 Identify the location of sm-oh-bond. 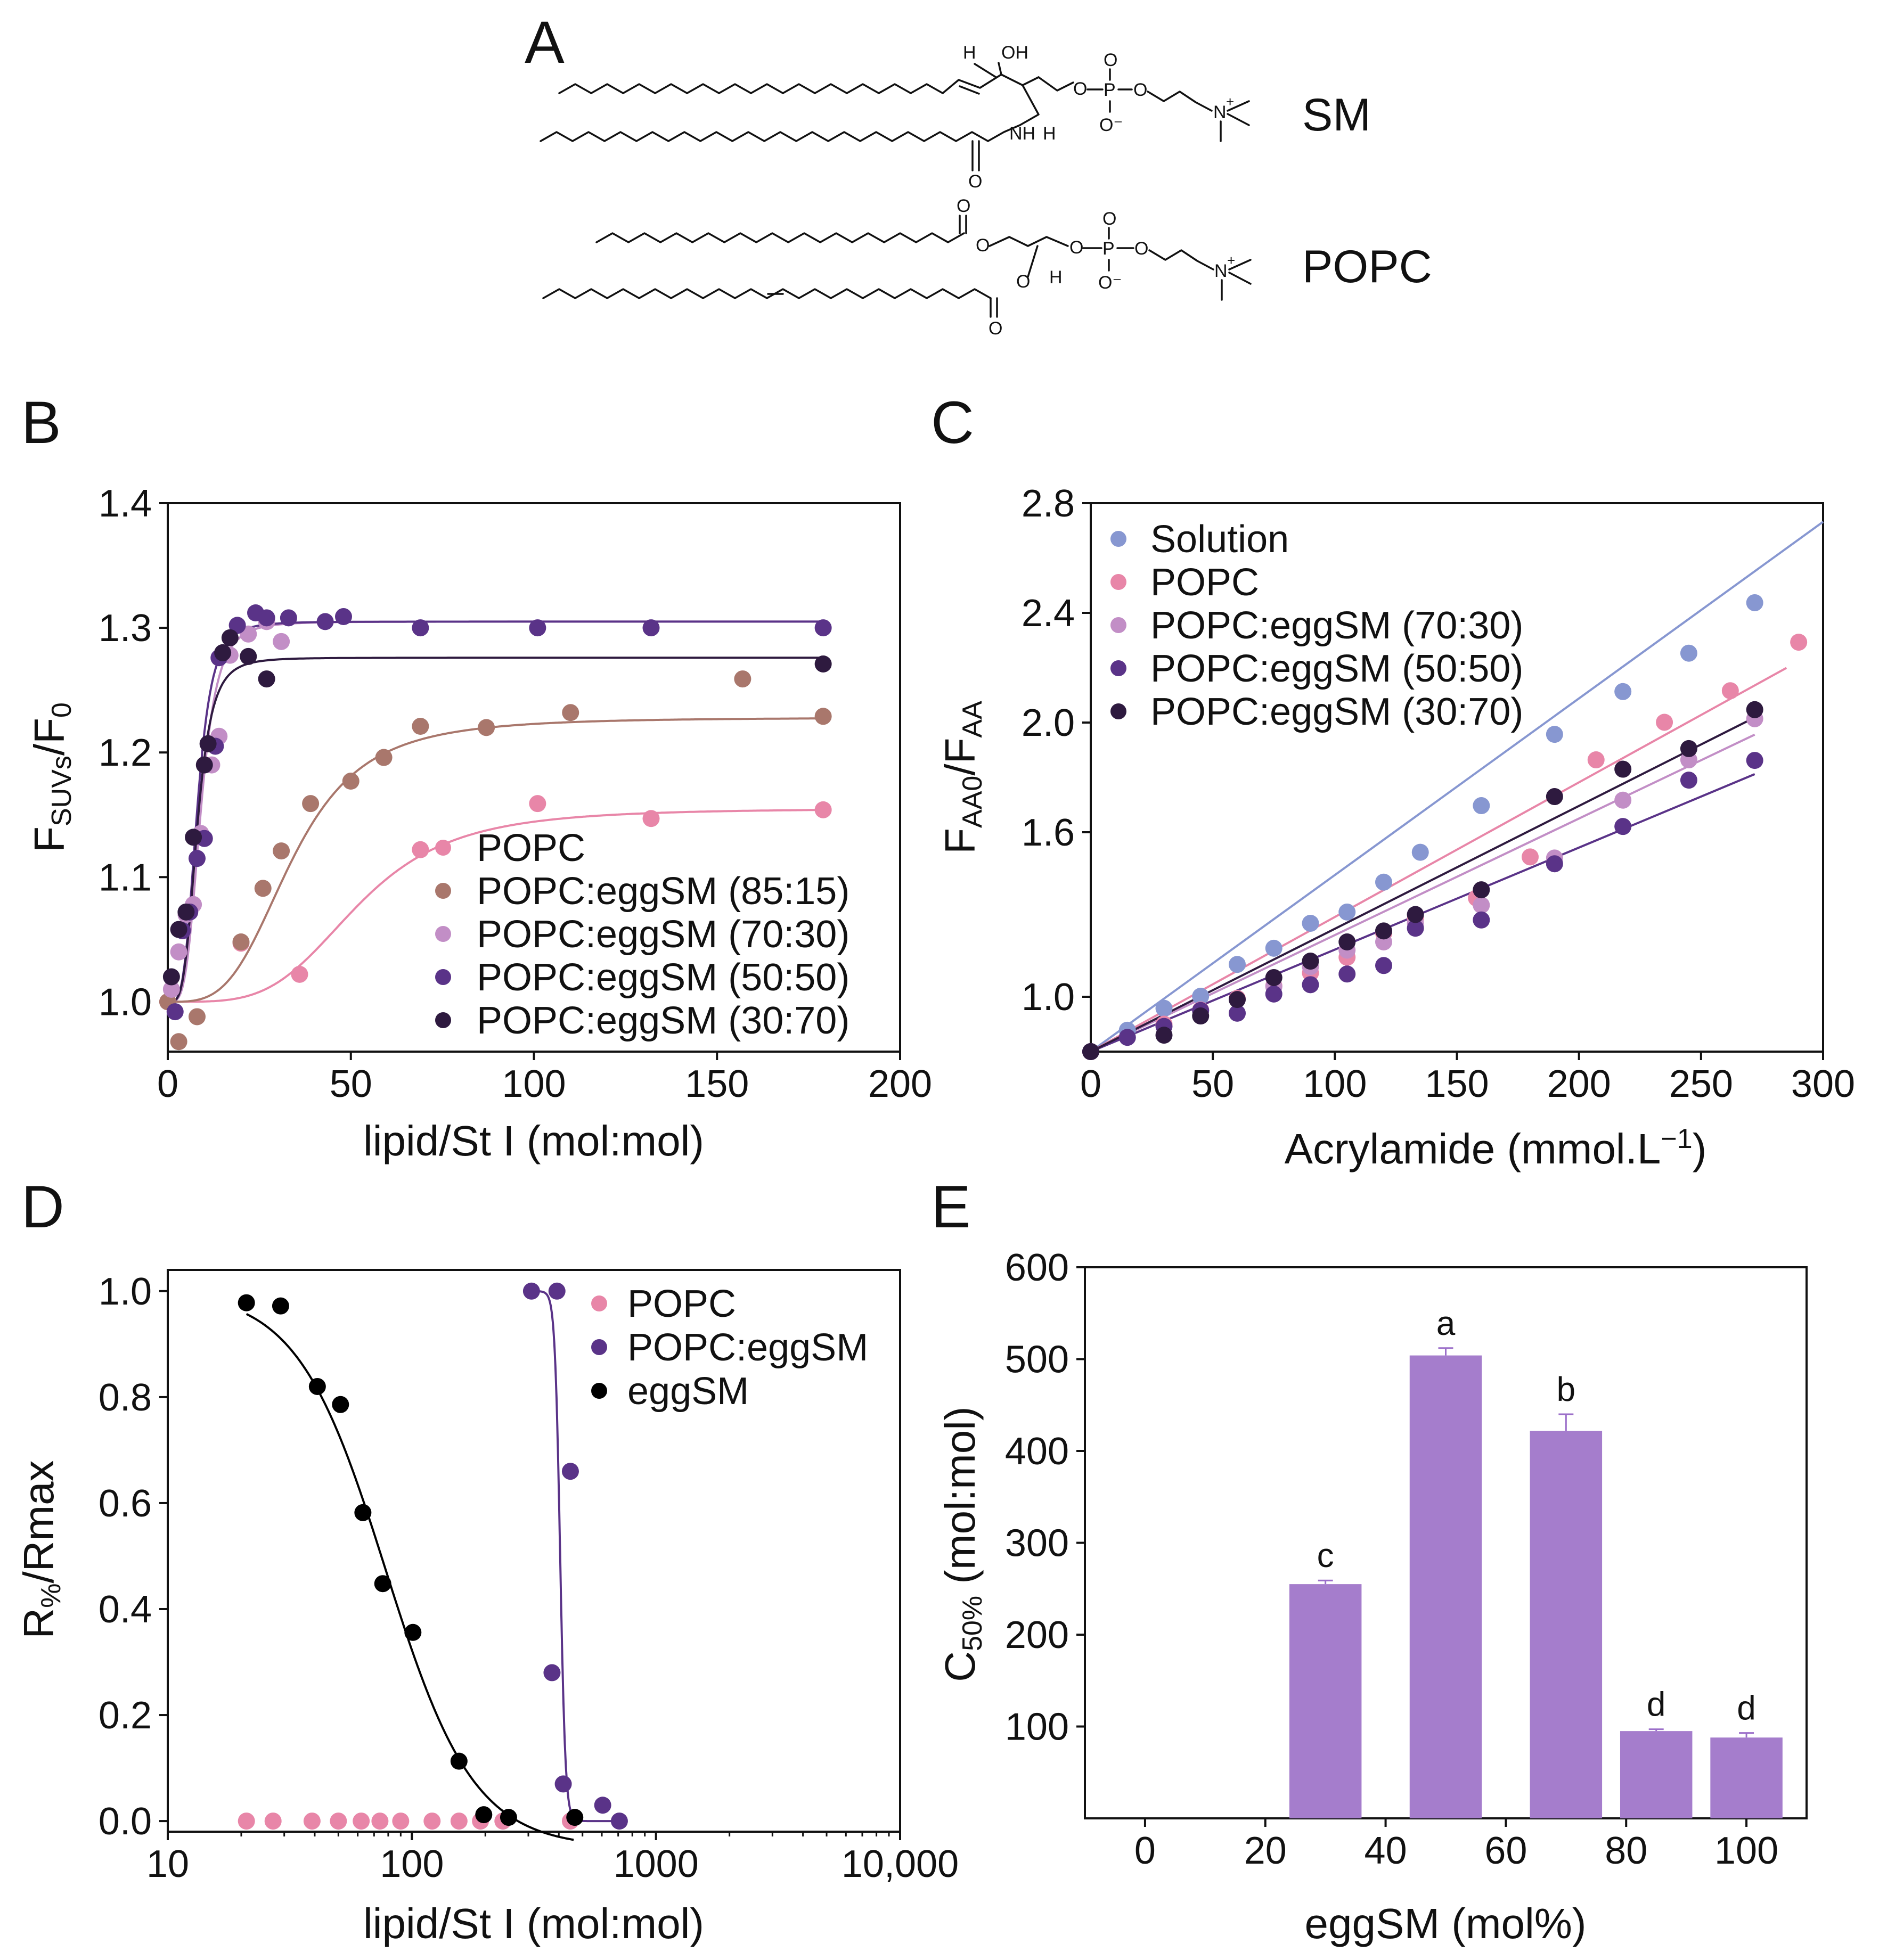
(1000, 69).